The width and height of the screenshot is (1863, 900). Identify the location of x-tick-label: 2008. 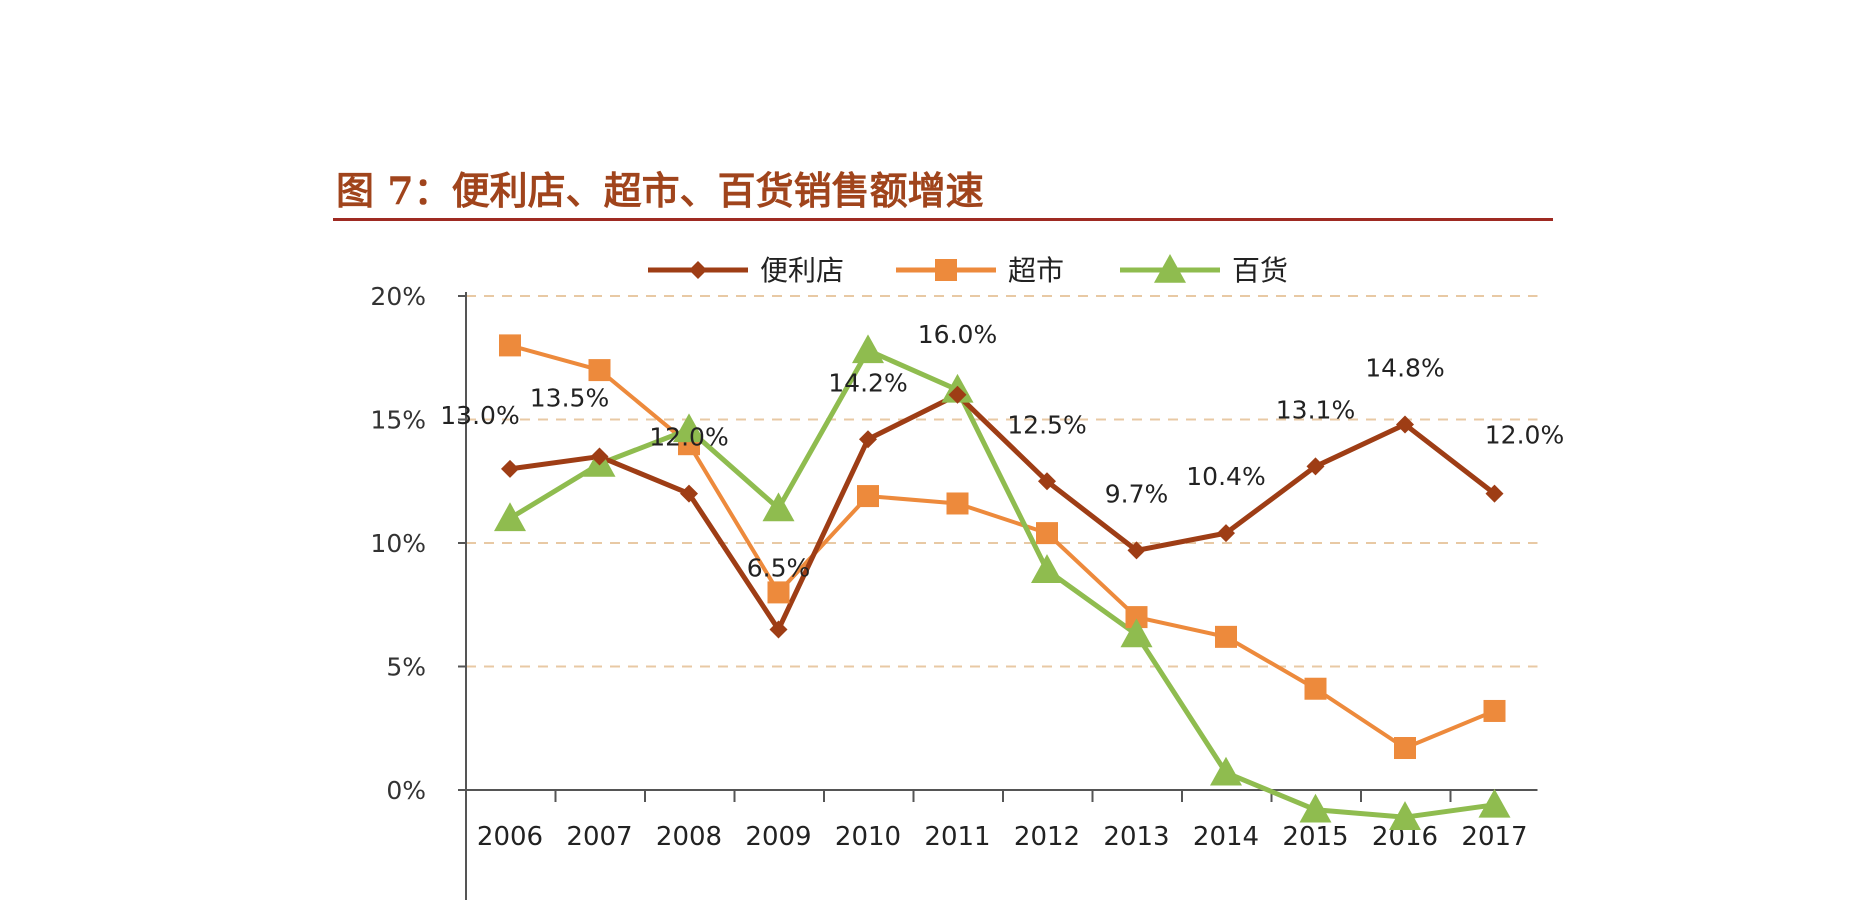
(689, 837).